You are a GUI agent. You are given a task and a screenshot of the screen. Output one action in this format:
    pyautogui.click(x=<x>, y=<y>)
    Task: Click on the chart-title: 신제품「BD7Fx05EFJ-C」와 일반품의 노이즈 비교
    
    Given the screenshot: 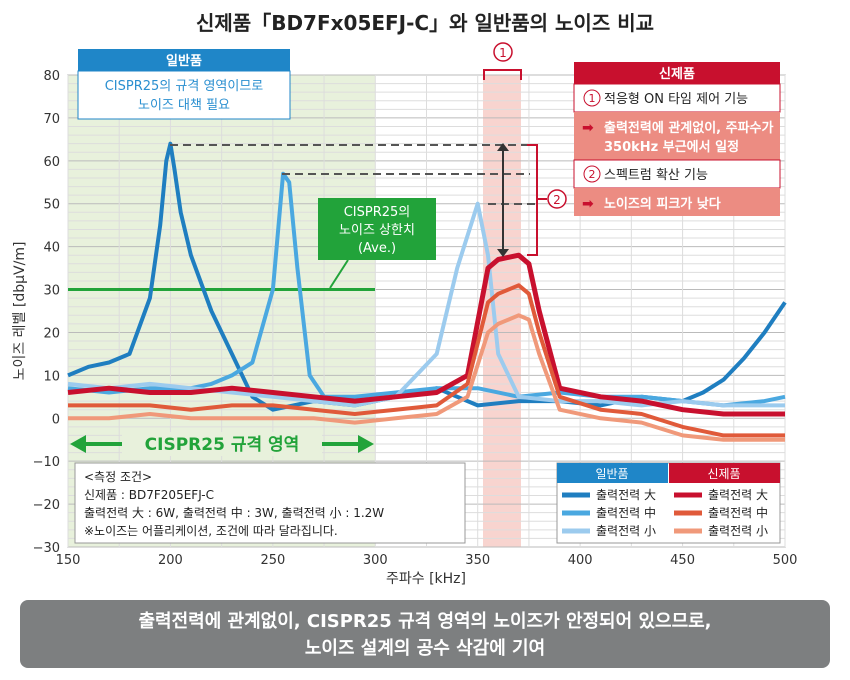 What is the action you would take?
    pyautogui.click(x=425, y=23)
    